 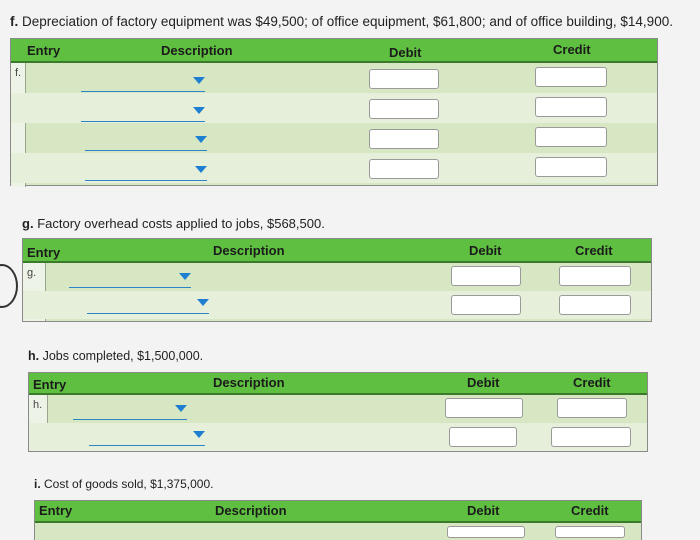 What do you see at coordinates (9, 286) in the screenshot?
I see `radio-circle` at bounding box center [9, 286].